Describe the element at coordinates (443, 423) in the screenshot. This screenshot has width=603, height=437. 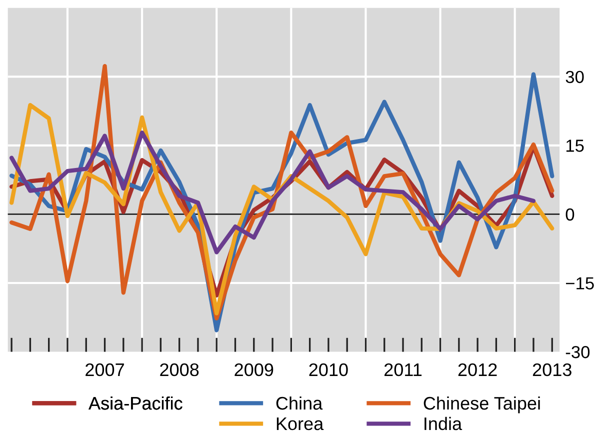
I see `legend-label: India` at that location.